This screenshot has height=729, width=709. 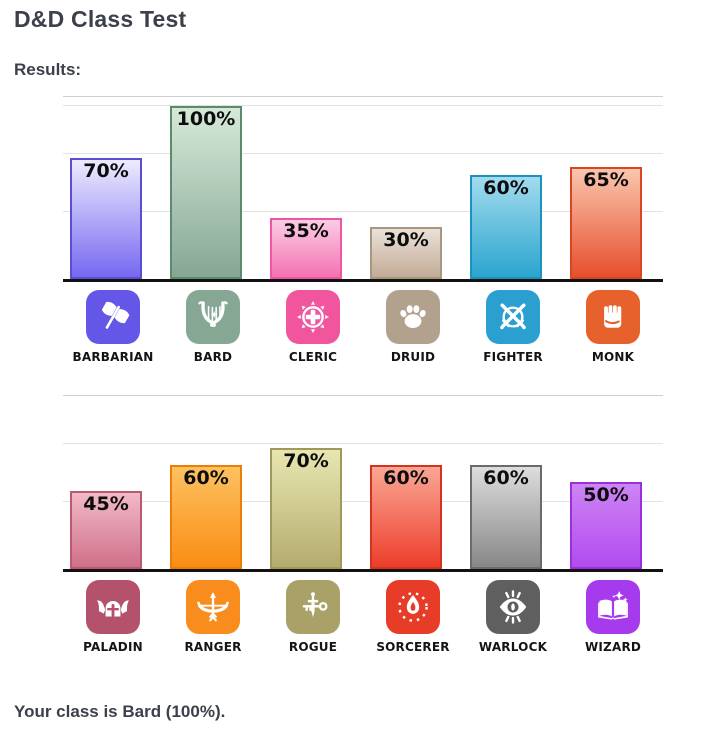 I want to click on fighter-class-label: FIGHTER, so click(x=513, y=357).